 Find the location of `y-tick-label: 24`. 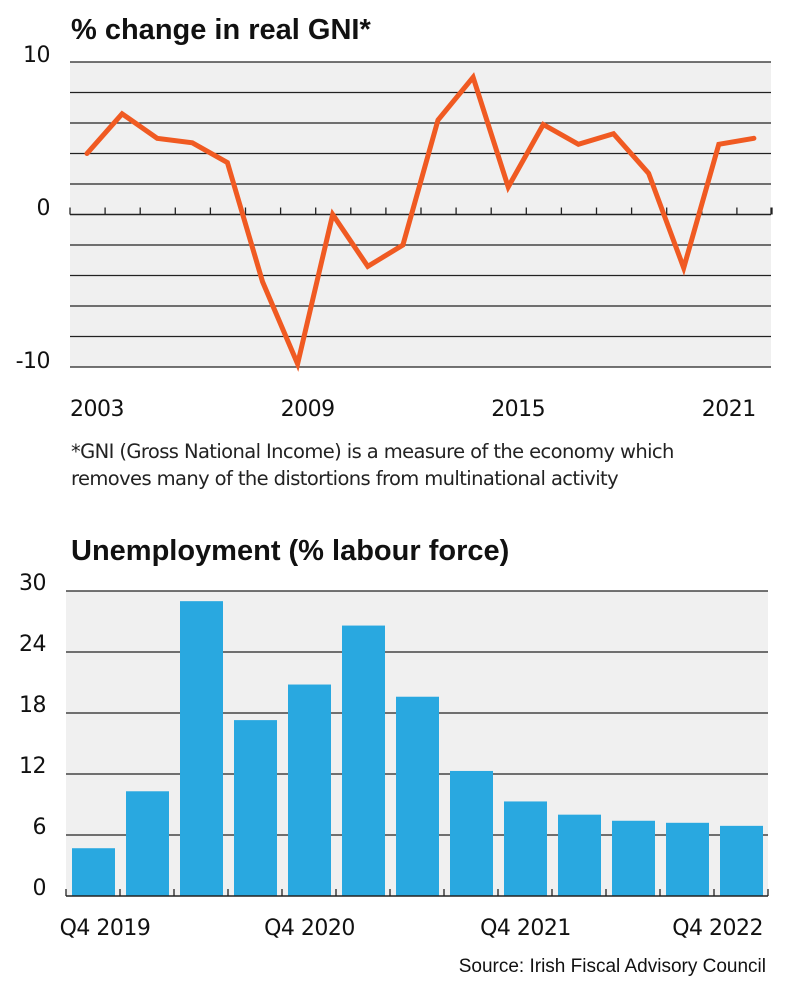

y-tick-label: 24 is located at coordinates (32, 644).